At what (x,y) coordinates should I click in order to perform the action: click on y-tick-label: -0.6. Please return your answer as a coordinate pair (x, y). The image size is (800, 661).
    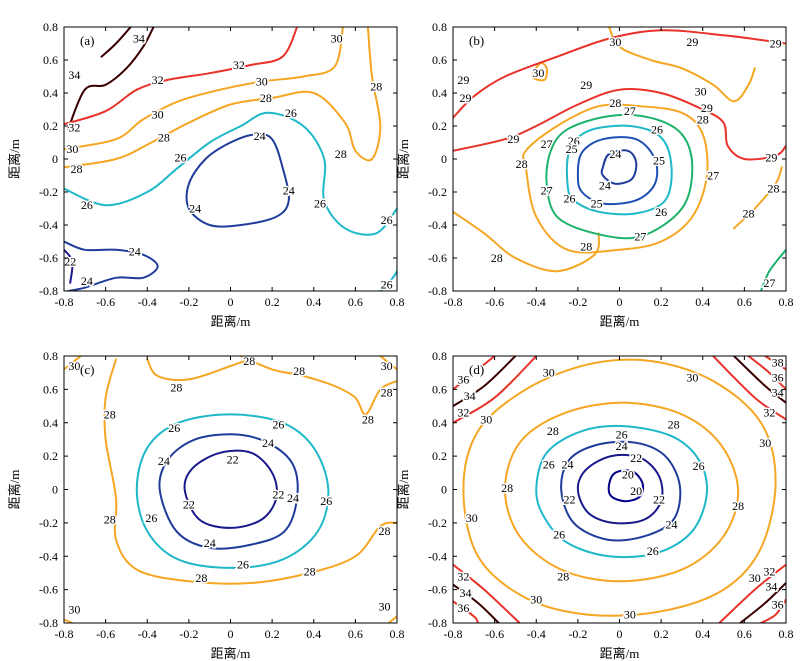
    Looking at the image, I should click on (48, 258).